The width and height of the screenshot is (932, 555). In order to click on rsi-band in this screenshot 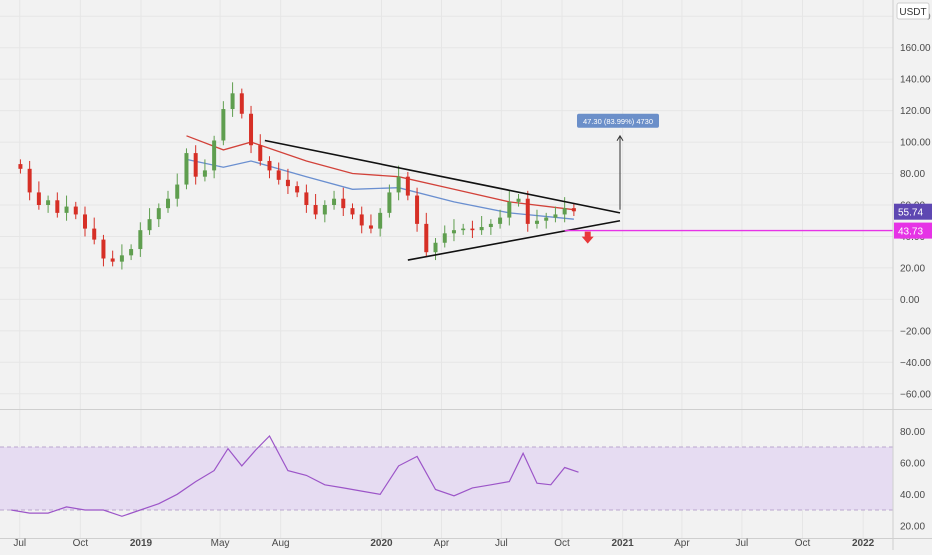, I will do `click(446, 478)`.